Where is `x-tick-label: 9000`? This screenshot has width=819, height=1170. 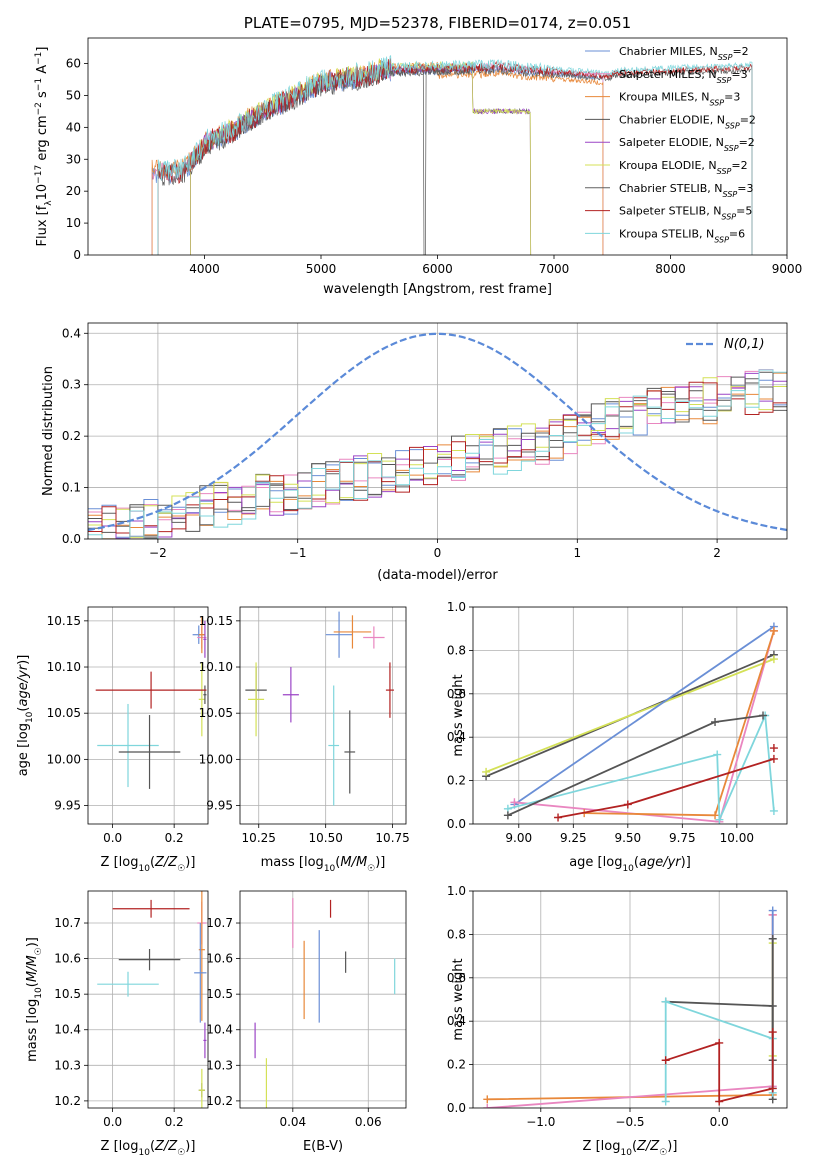
x-tick-label: 9000 is located at coordinates (787, 269).